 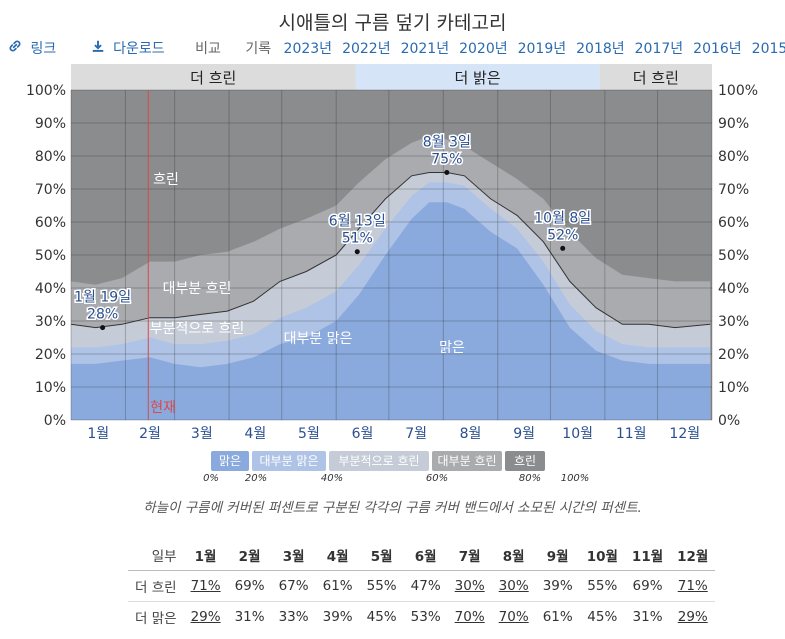 I want to click on annotation-date: 10월 8일, so click(x=562, y=218).